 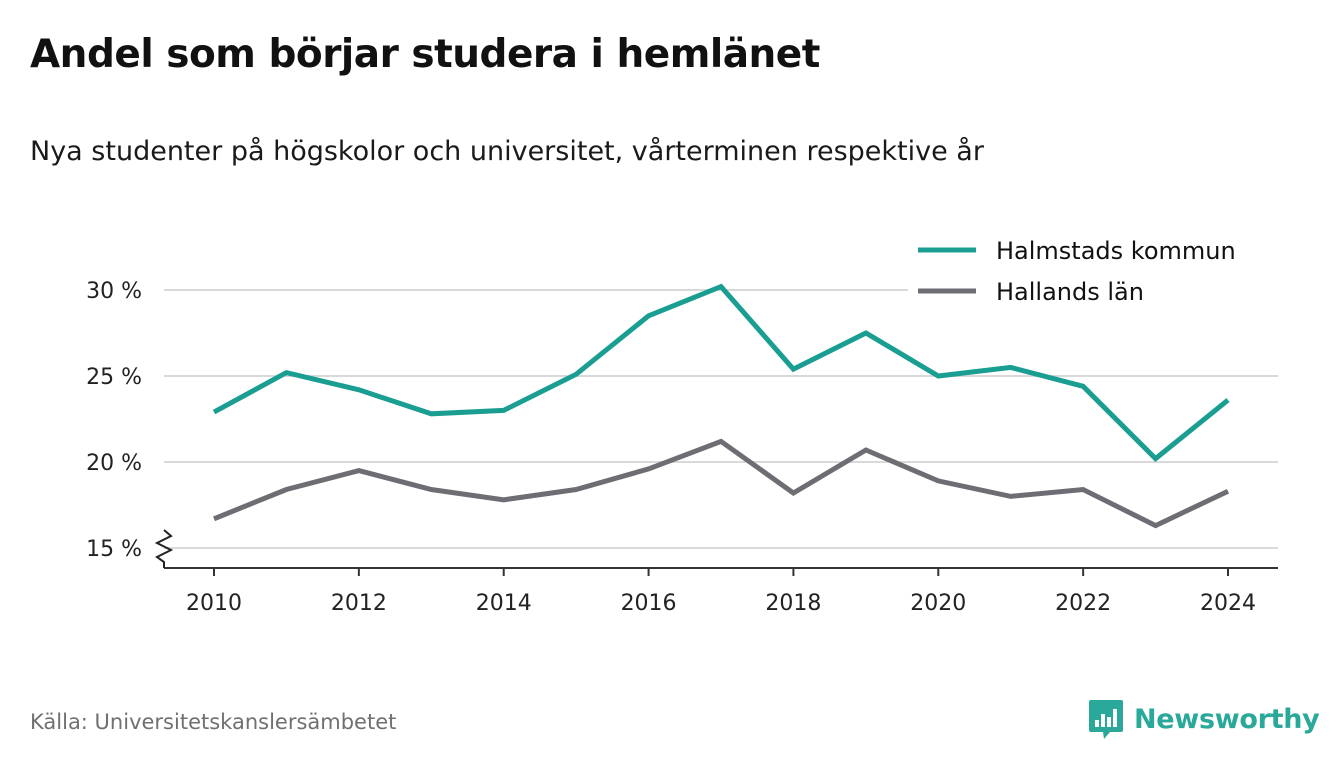 What do you see at coordinates (425, 54) in the screenshot?
I see `chart-title: Andel som börjar studera i hemlänet` at bounding box center [425, 54].